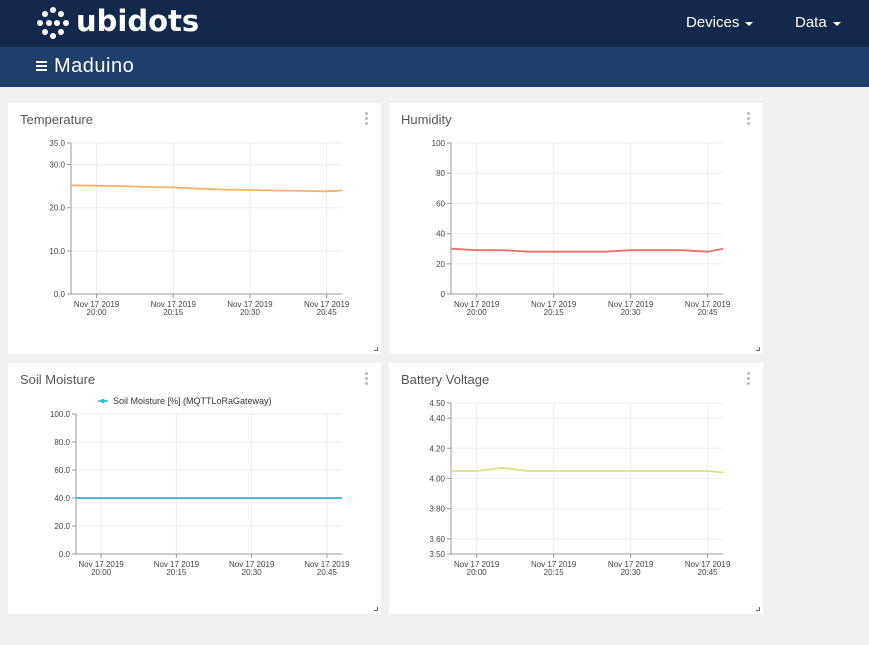 This screenshot has height=645, width=869. Describe the element at coordinates (811, 22) in the screenshot. I see `data-menu-label: Data` at that location.